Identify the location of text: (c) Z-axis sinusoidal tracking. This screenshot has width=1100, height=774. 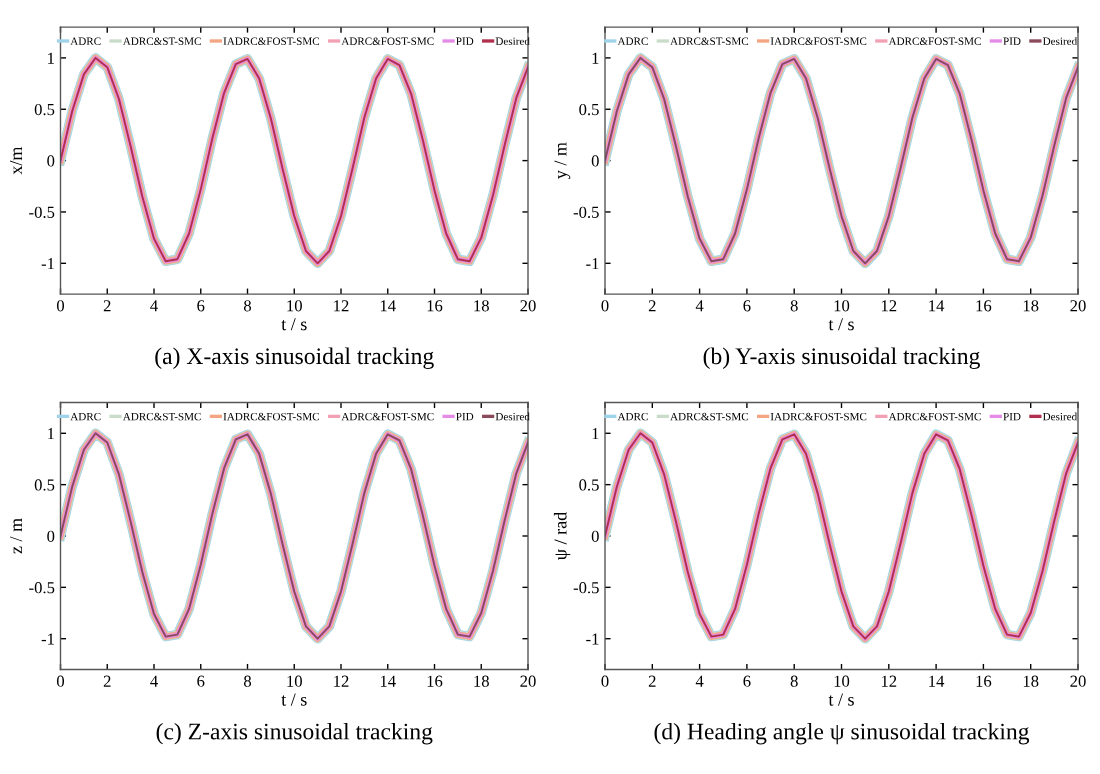
(294, 733).